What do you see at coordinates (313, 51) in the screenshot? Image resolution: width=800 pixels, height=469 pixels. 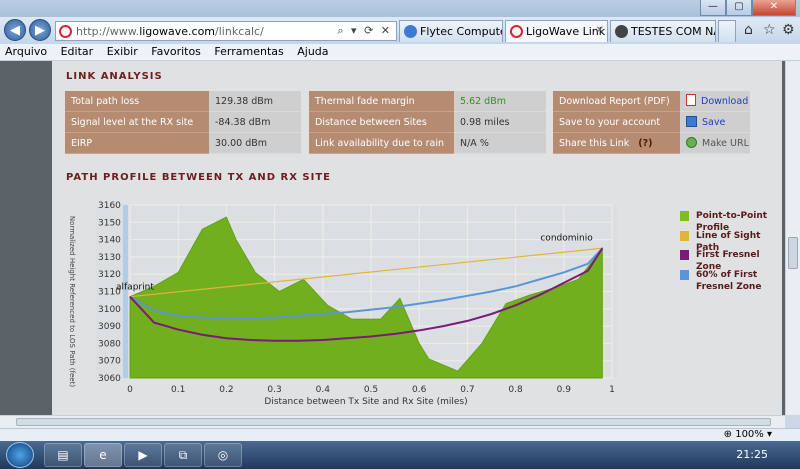 I see `menu-ajuda: Ajuda` at bounding box center [313, 51].